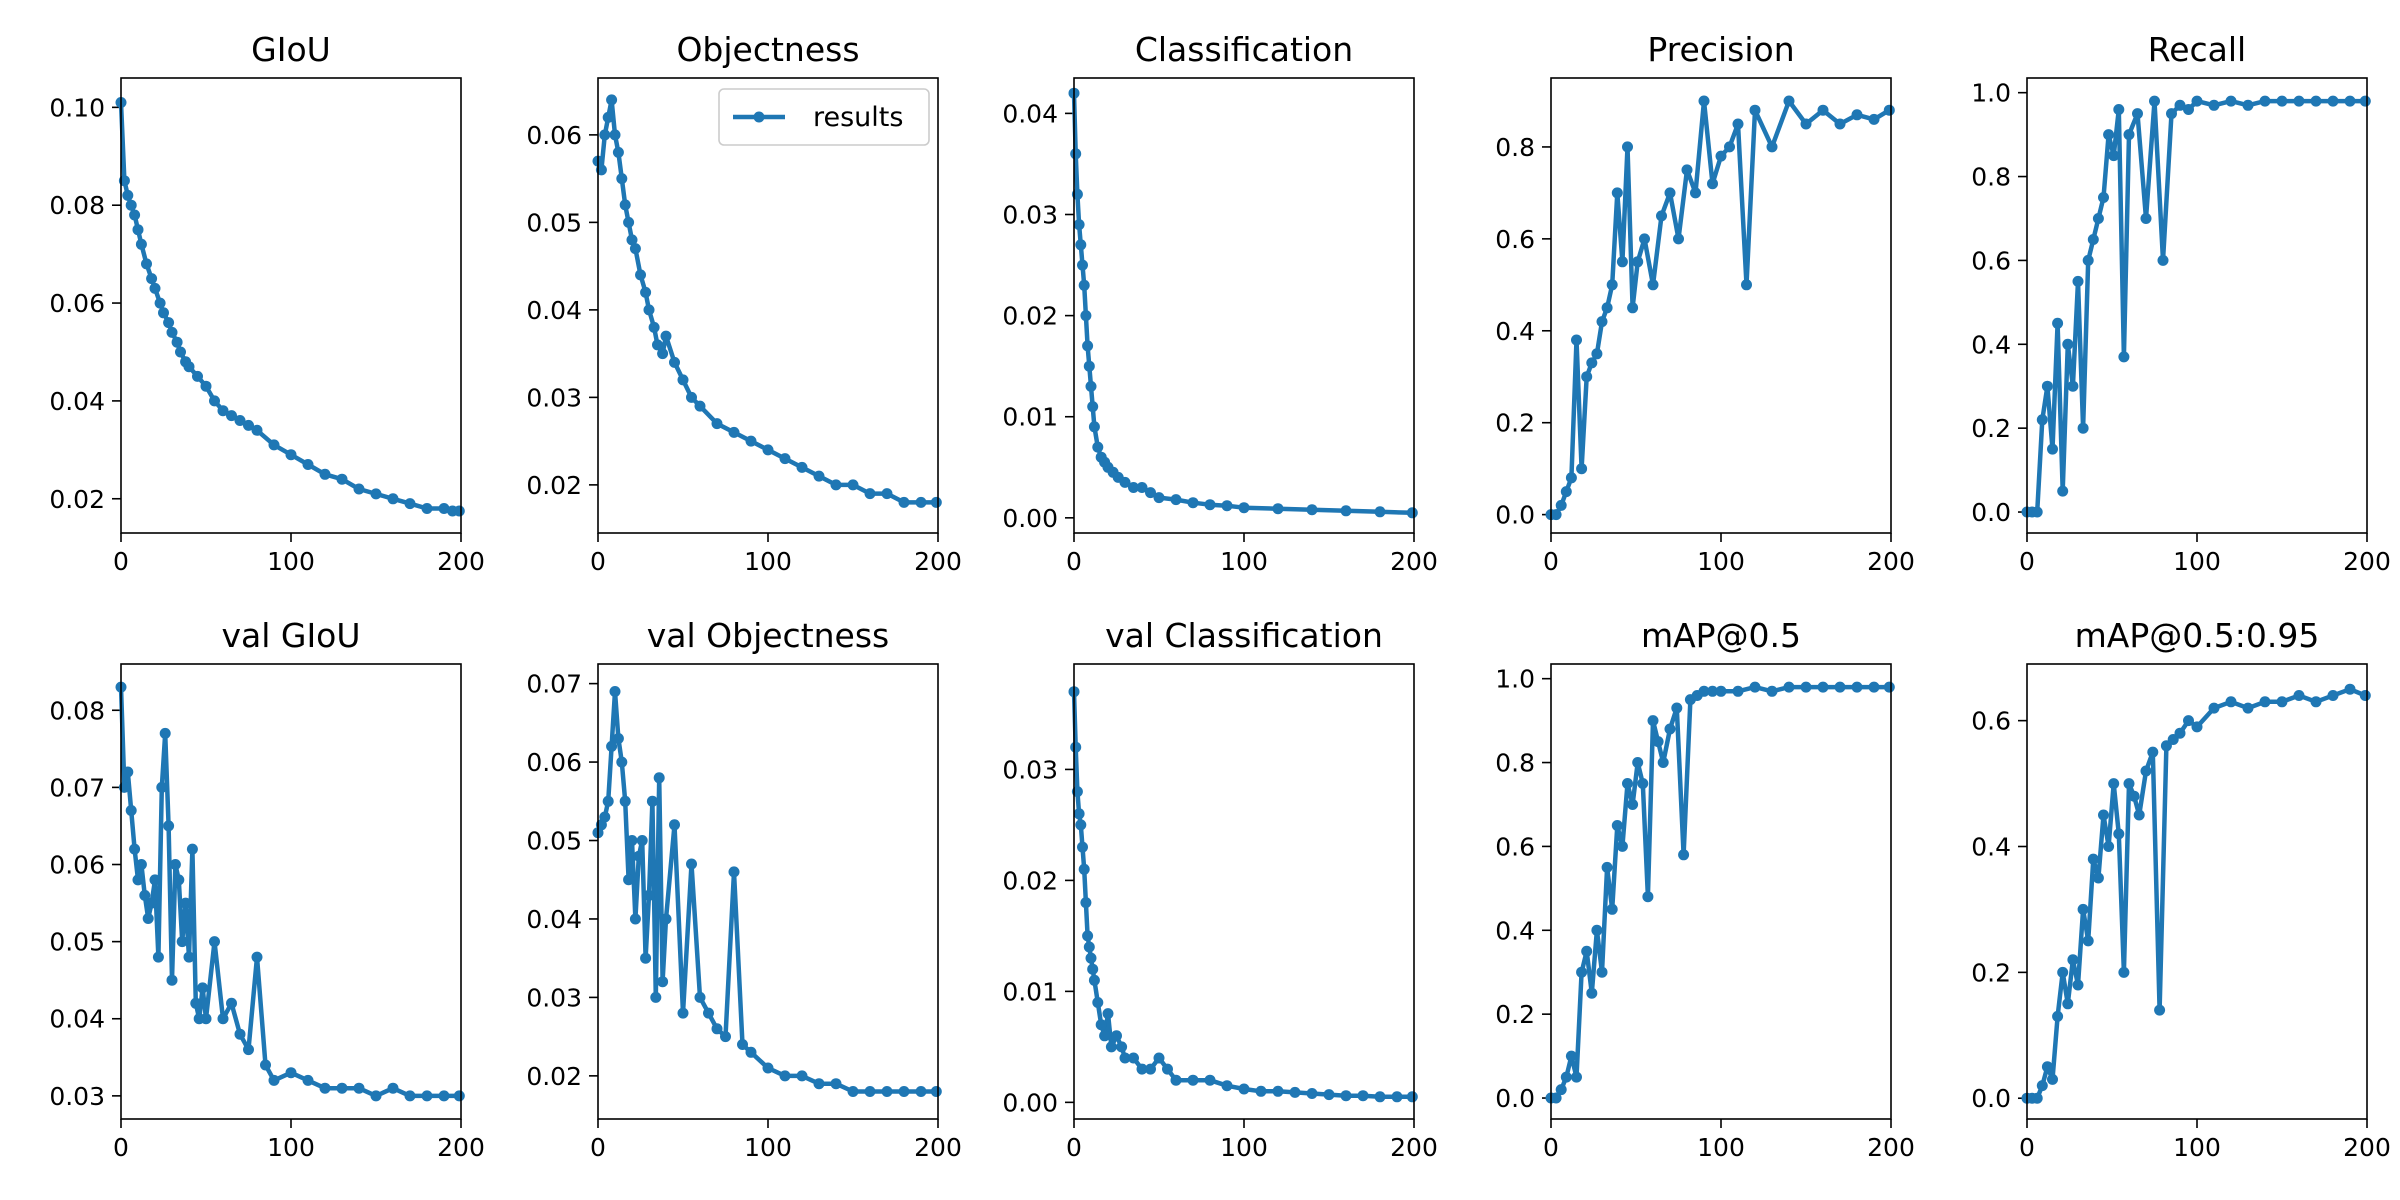 Image resolution: width=2400 pixels, height=1200 pixels. I want to click on chart-title: Recall, so click(2197, 49).